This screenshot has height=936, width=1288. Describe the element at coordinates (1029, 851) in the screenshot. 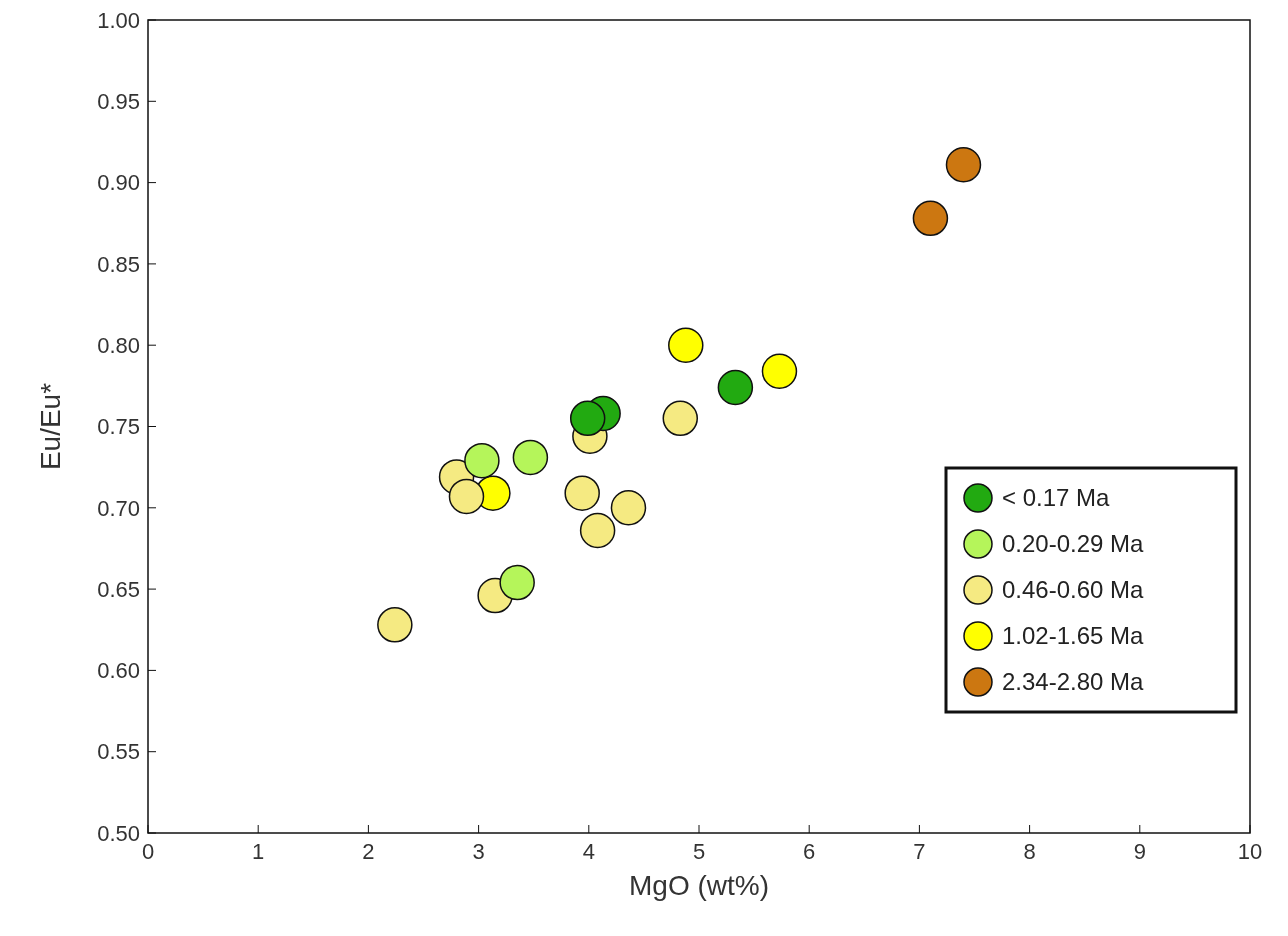

I see `x-tick-label: 8` at that location.